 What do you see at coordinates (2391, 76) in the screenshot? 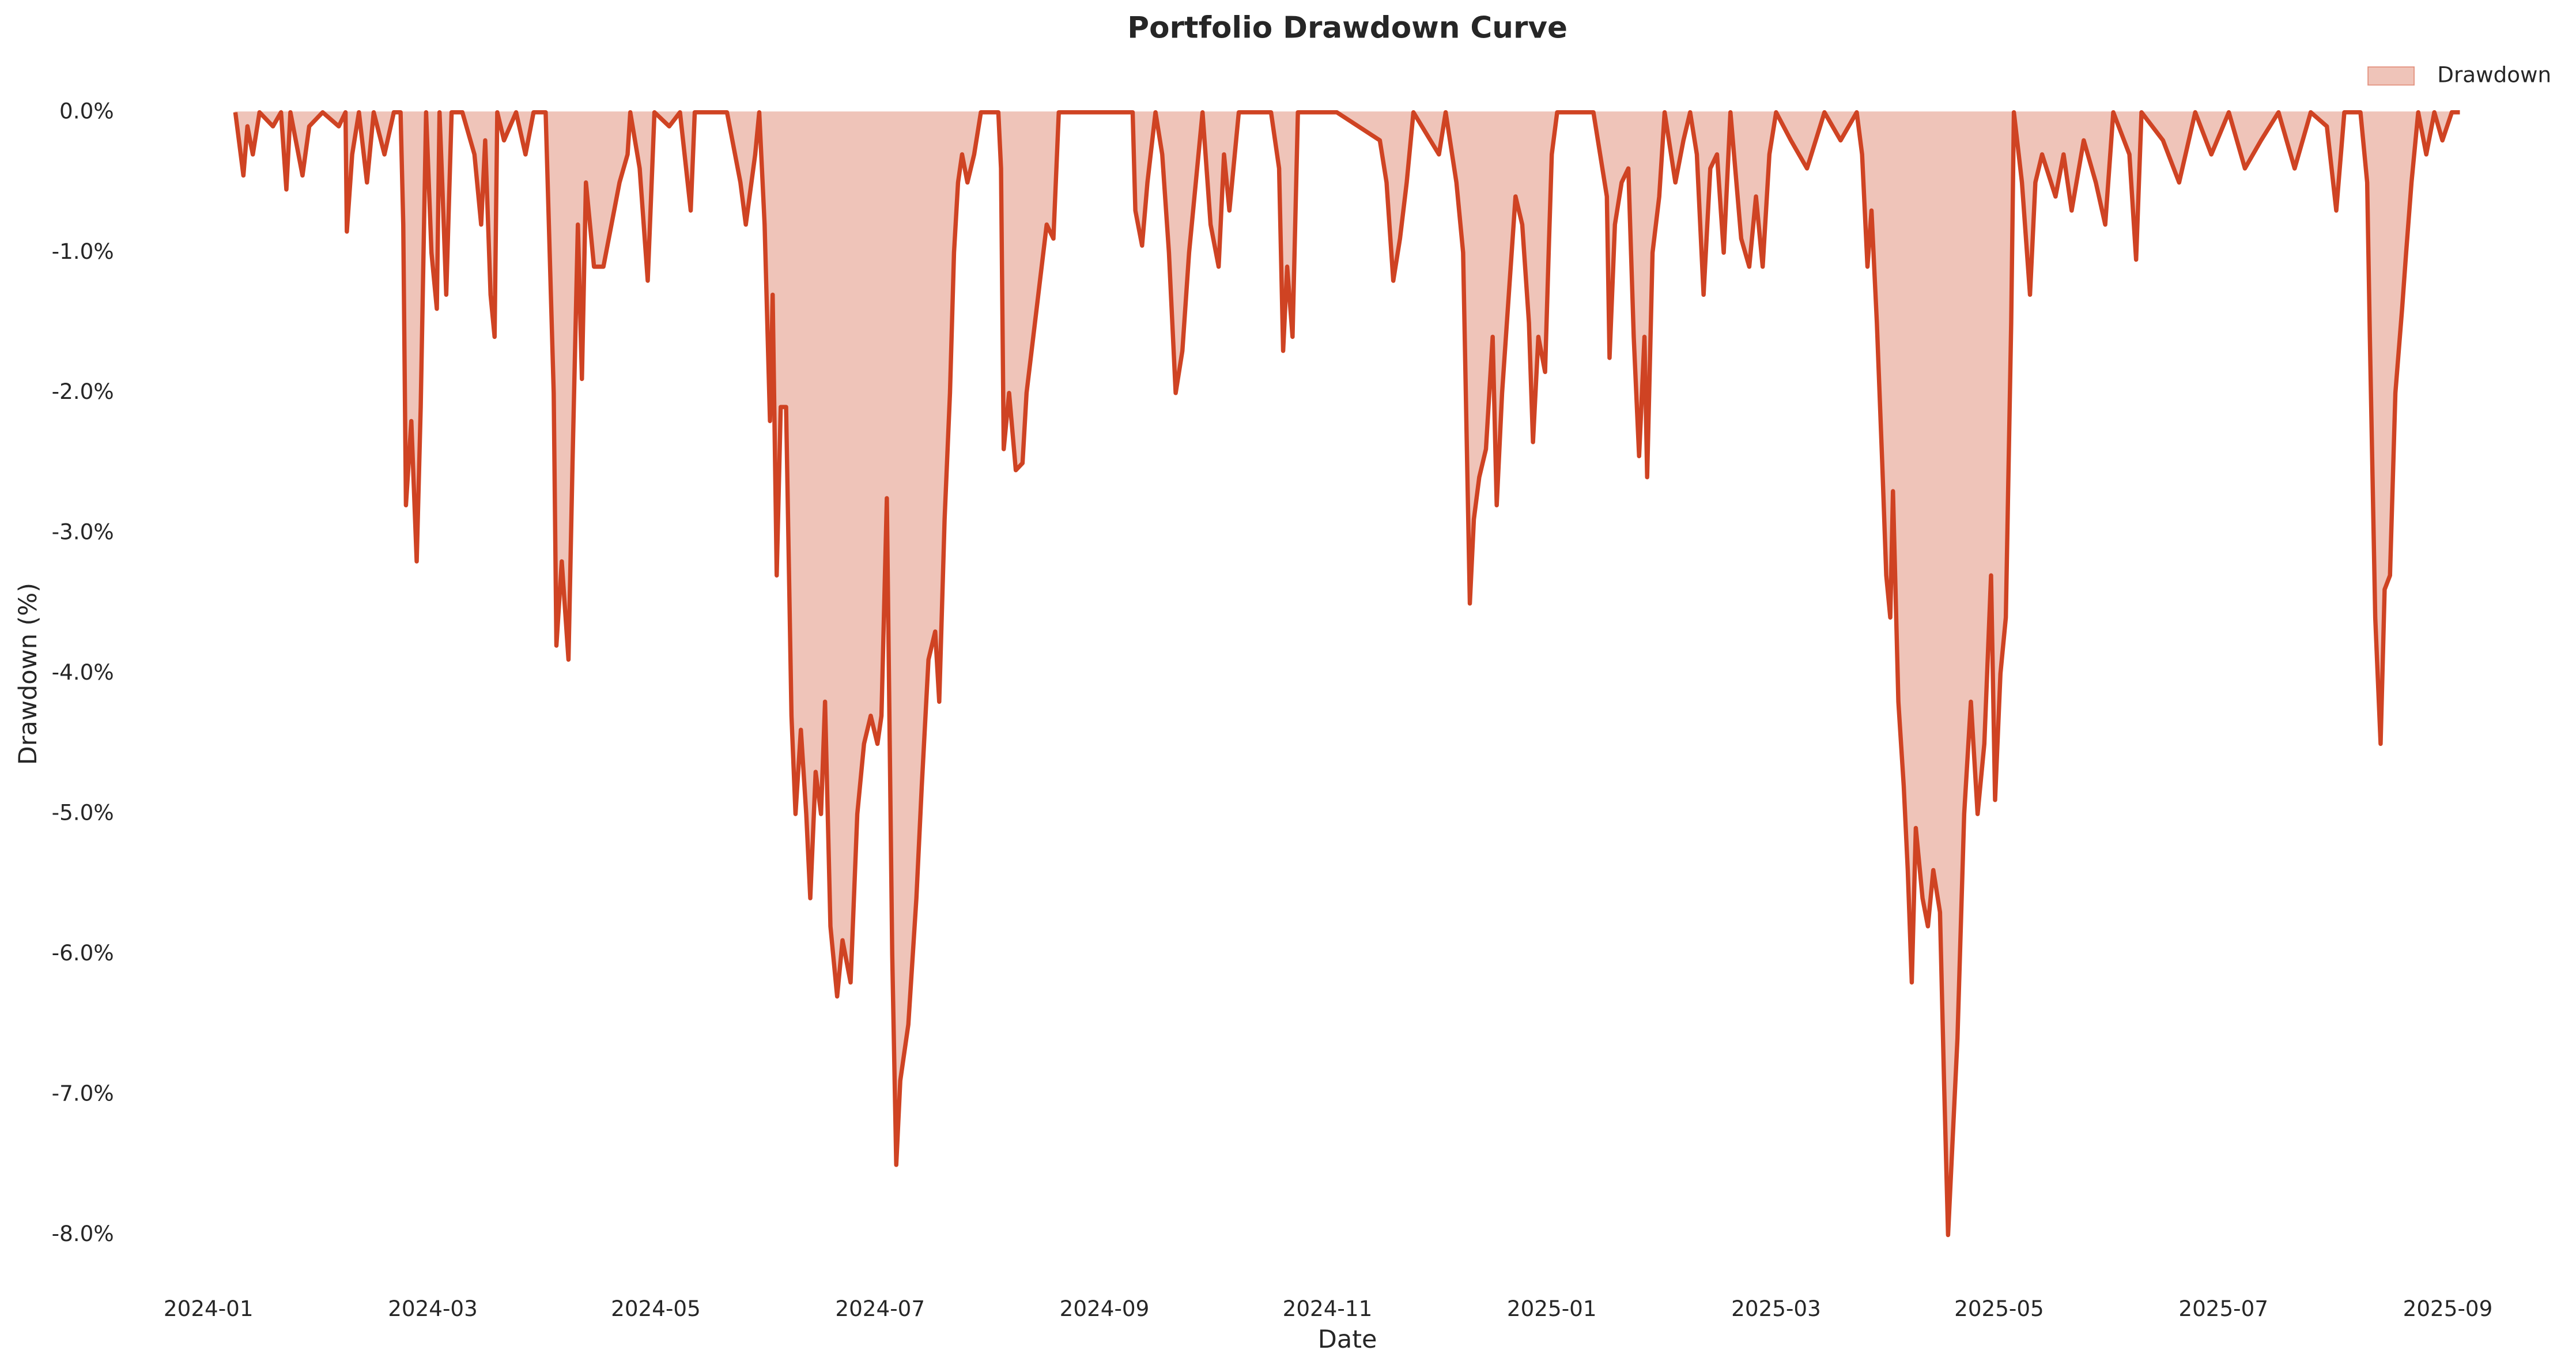
I see `legend-swatch` at bounding box center [2391, 76].